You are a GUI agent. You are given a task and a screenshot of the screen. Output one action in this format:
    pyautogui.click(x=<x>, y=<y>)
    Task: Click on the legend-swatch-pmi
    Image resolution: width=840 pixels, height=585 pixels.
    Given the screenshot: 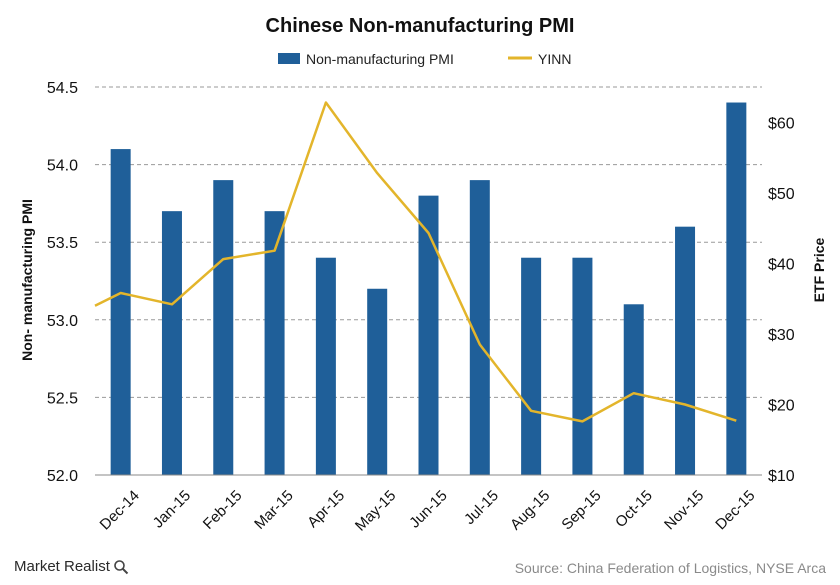 What is the action you would take?
    pyautogui.click(x=289, y=58)
    